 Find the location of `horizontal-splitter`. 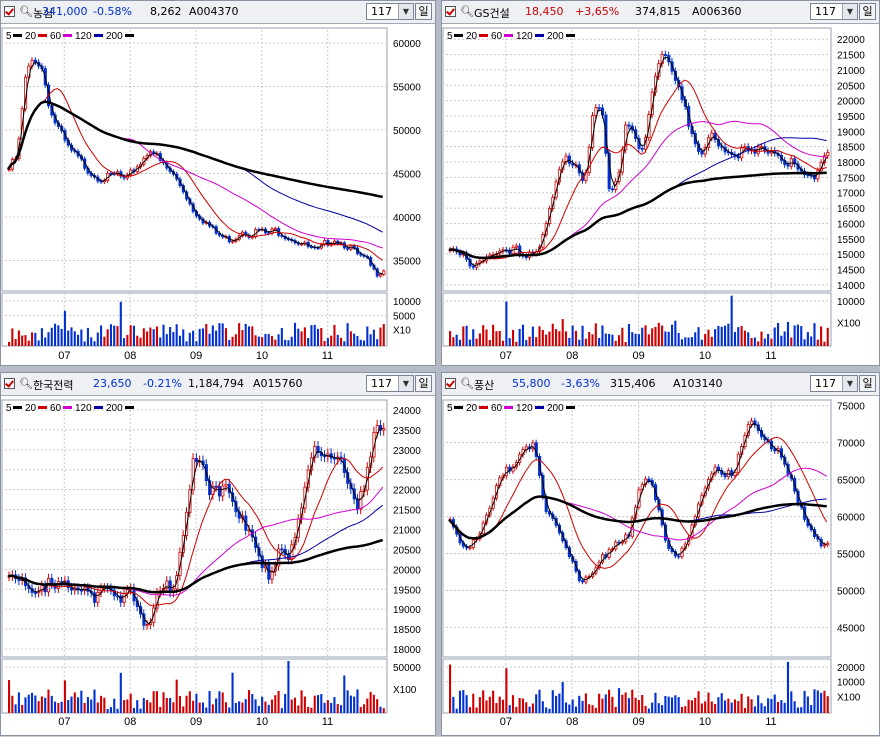

horizontal-splitter is located at coordinates (440, 369).